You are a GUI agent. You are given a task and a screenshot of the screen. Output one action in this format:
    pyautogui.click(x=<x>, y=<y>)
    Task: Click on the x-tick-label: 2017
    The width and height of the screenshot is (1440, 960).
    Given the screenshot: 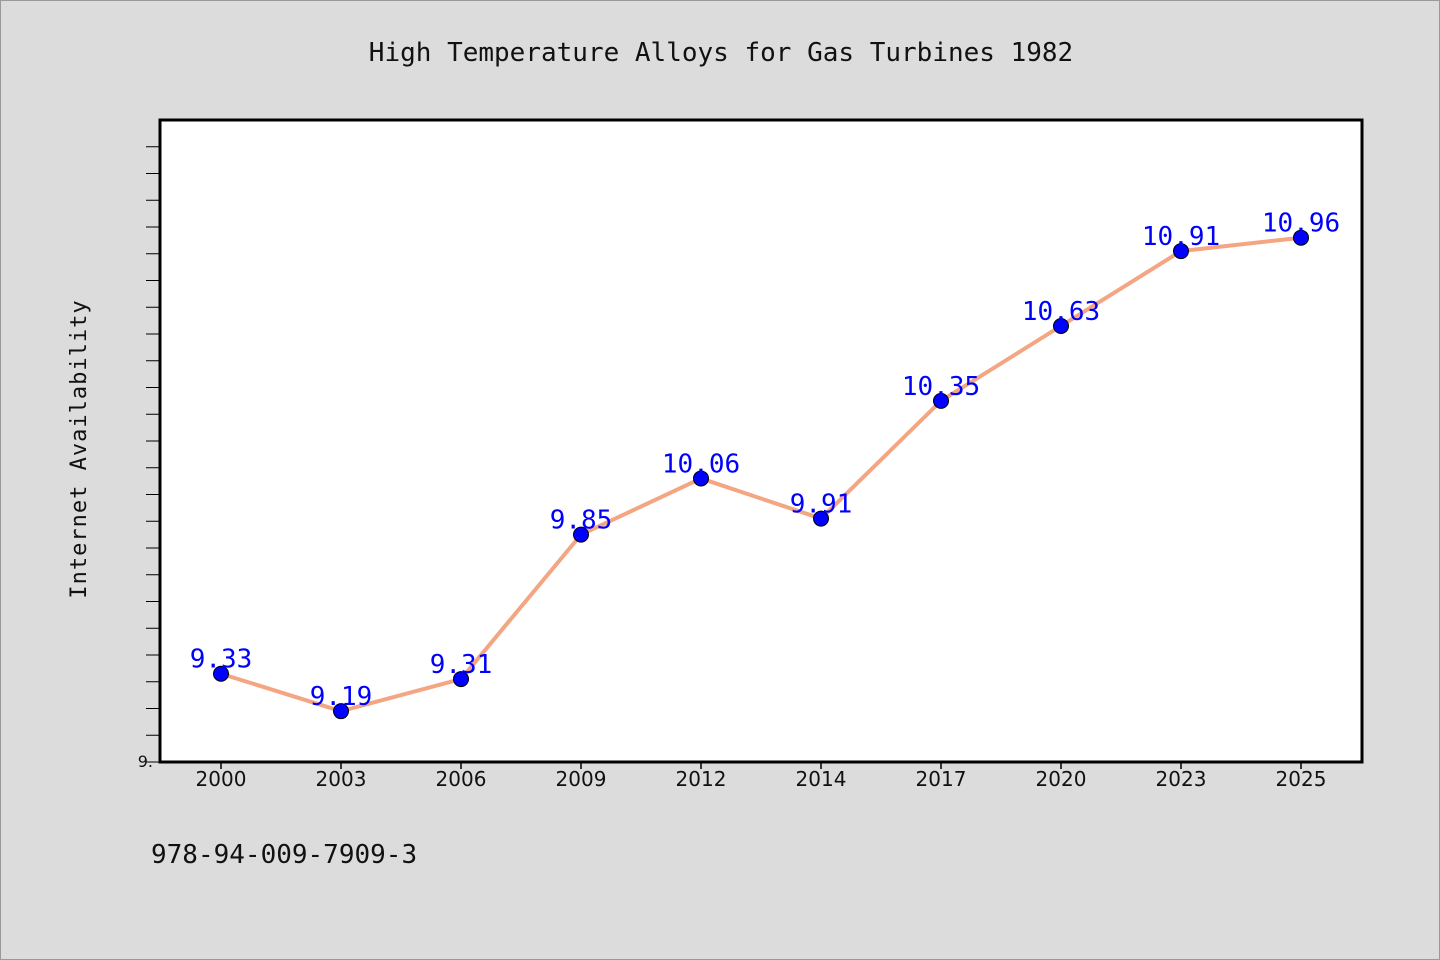 What is the action you would take?
    pyautogui.click(x=941, y=779)
    